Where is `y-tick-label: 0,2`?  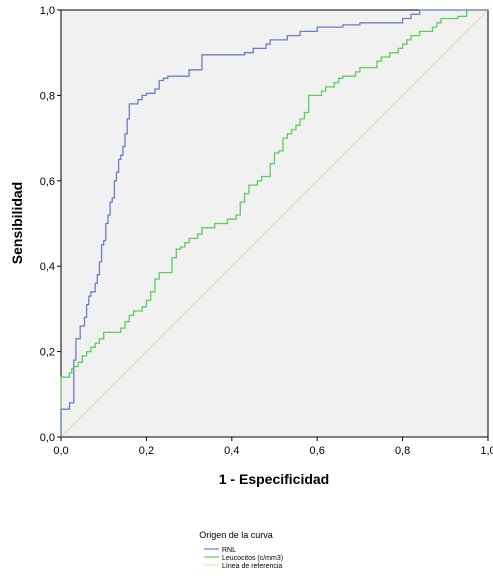
y-tick-label: 0,2 is located at coordinates (47, 353).